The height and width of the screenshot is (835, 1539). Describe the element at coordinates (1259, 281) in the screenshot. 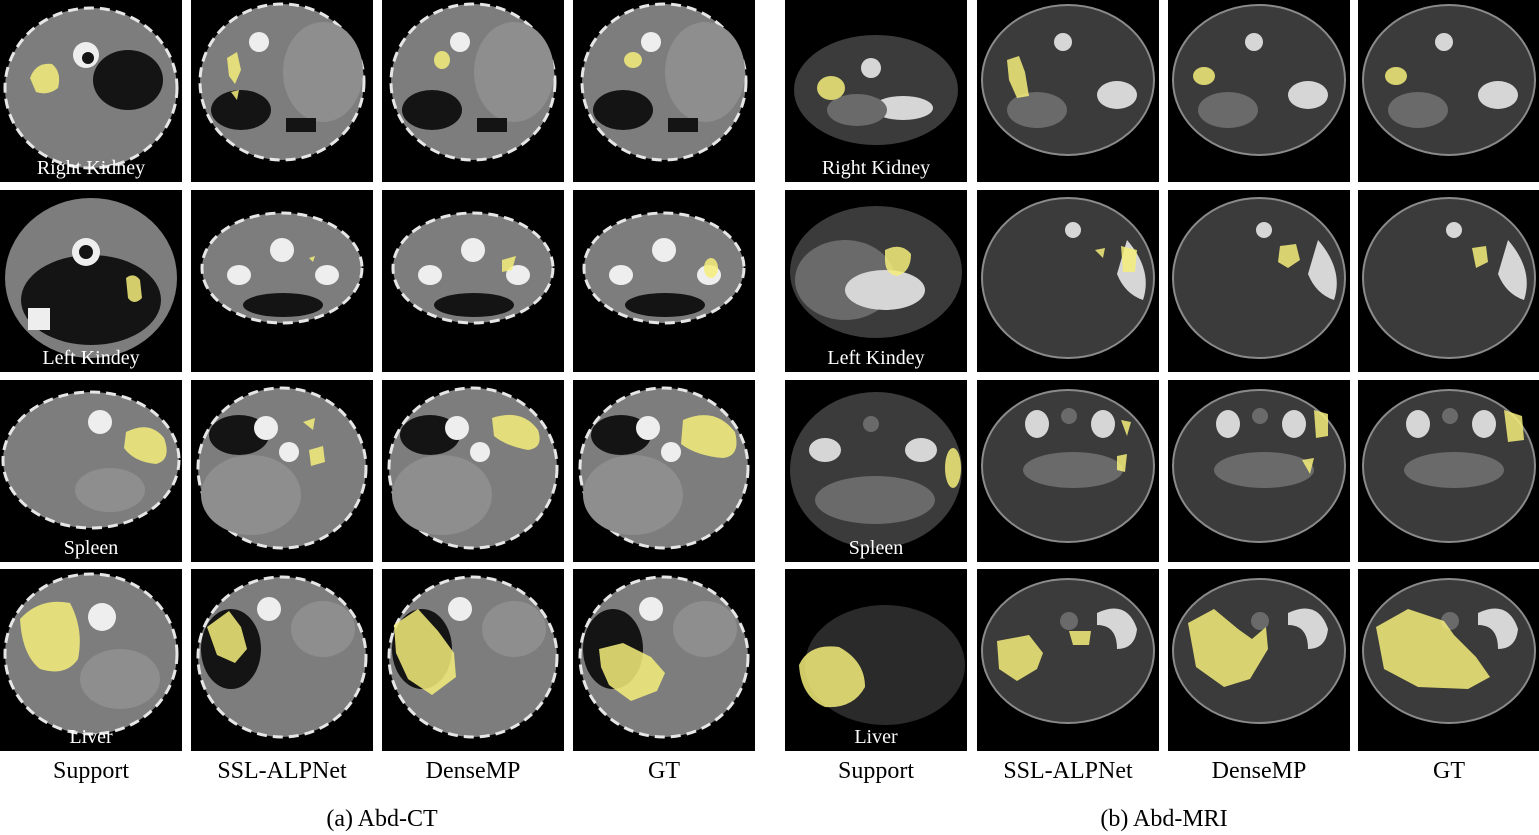

I see `mri-densemp-left-kidney` at that location.